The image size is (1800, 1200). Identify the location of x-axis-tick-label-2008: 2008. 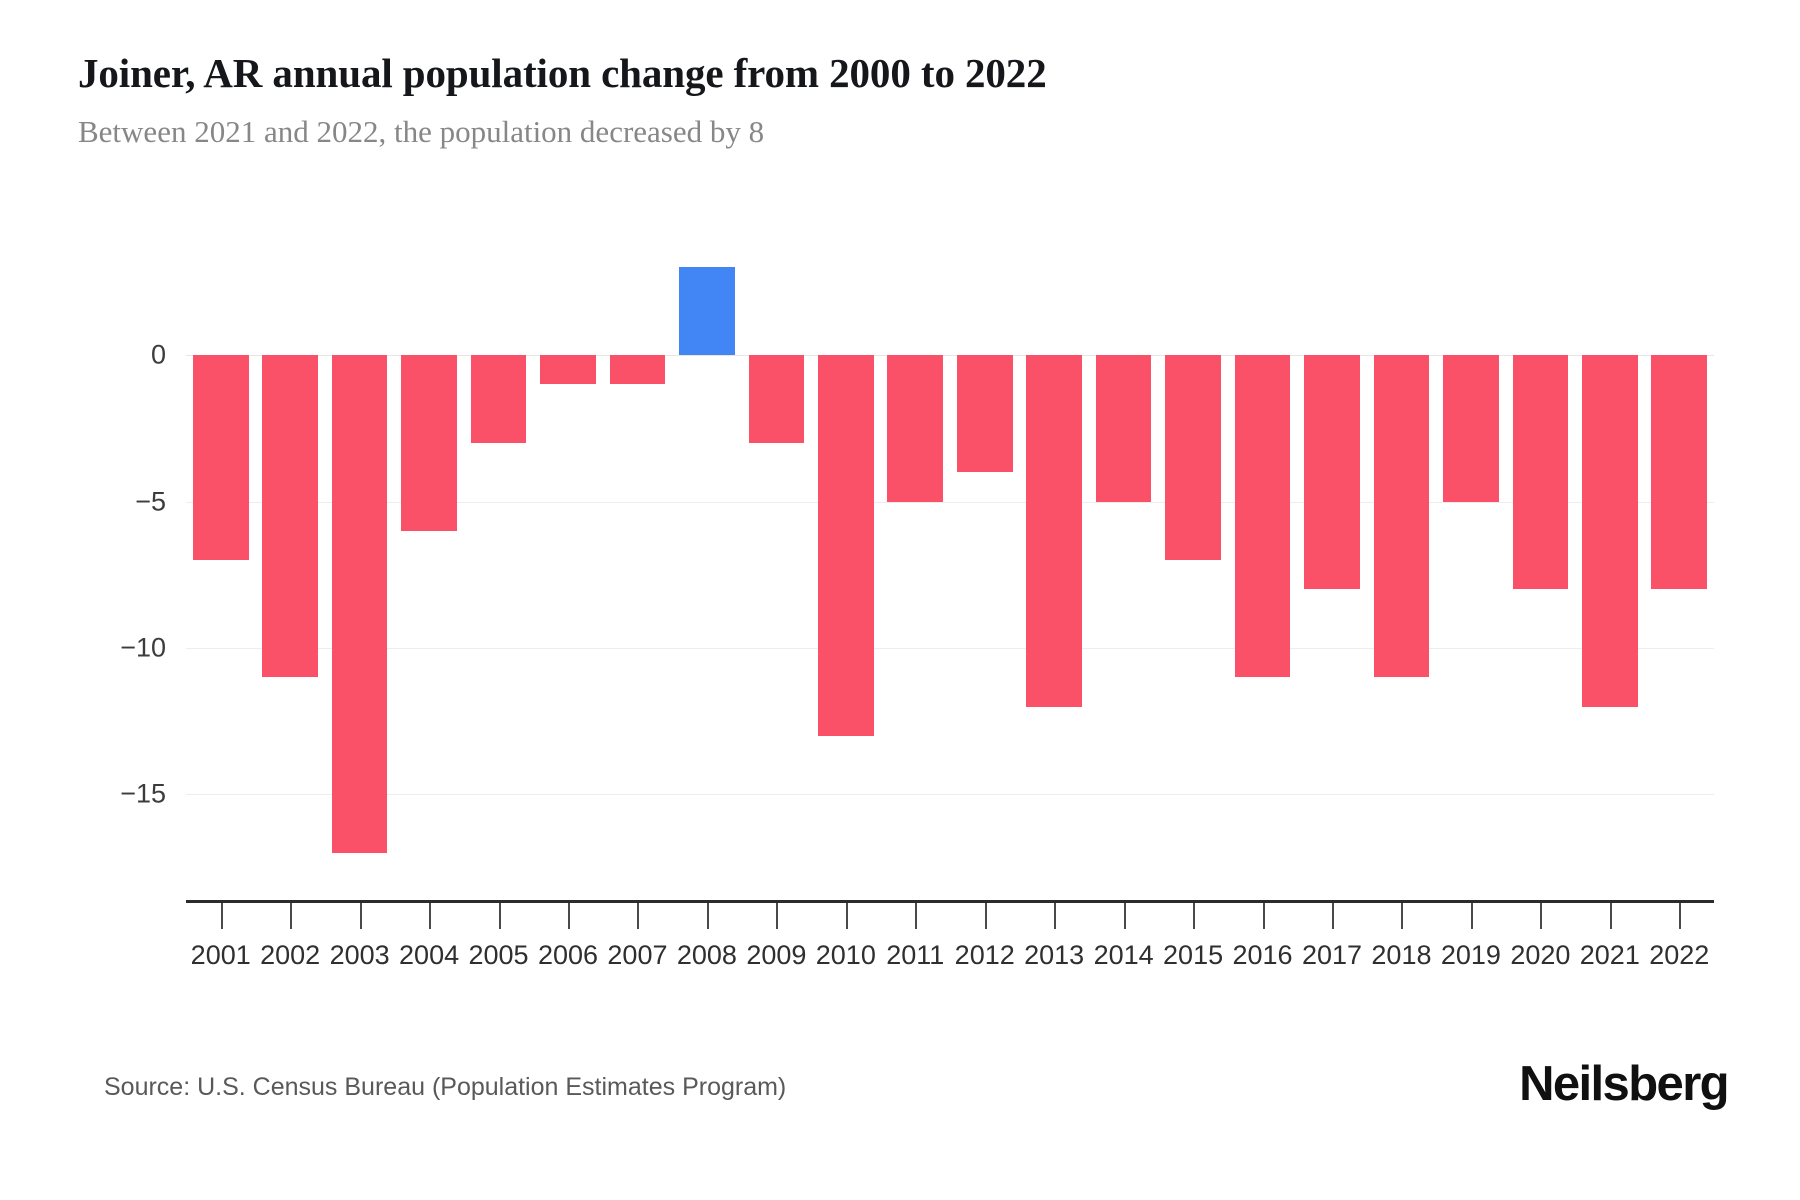
(706, 955).